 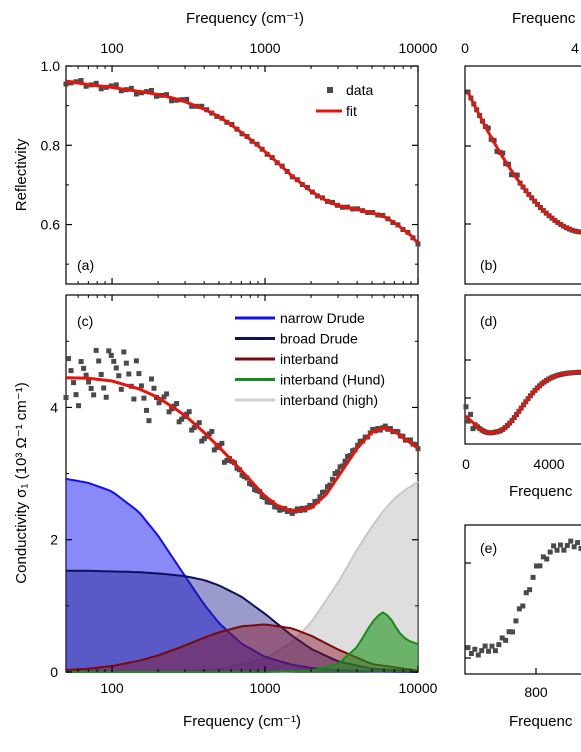 What do you see at coordinates (85, 321) in the screenshot?
I see `panel-c-label: (c)` at bounding box center [85, 321].